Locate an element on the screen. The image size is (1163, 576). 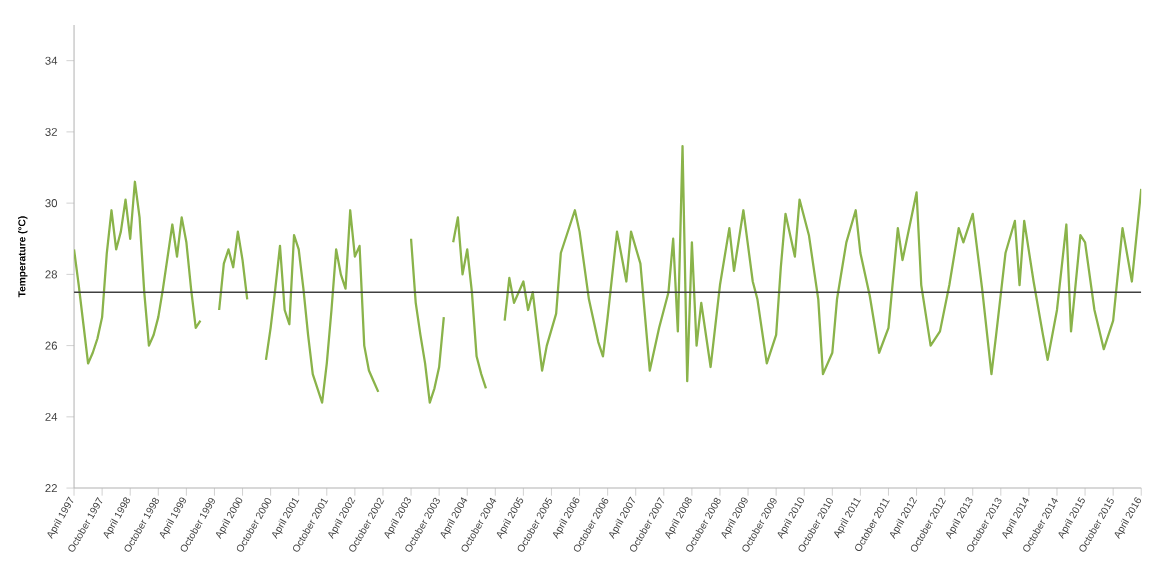
y-tick-label: 24 is located at coordinates (51, 416).